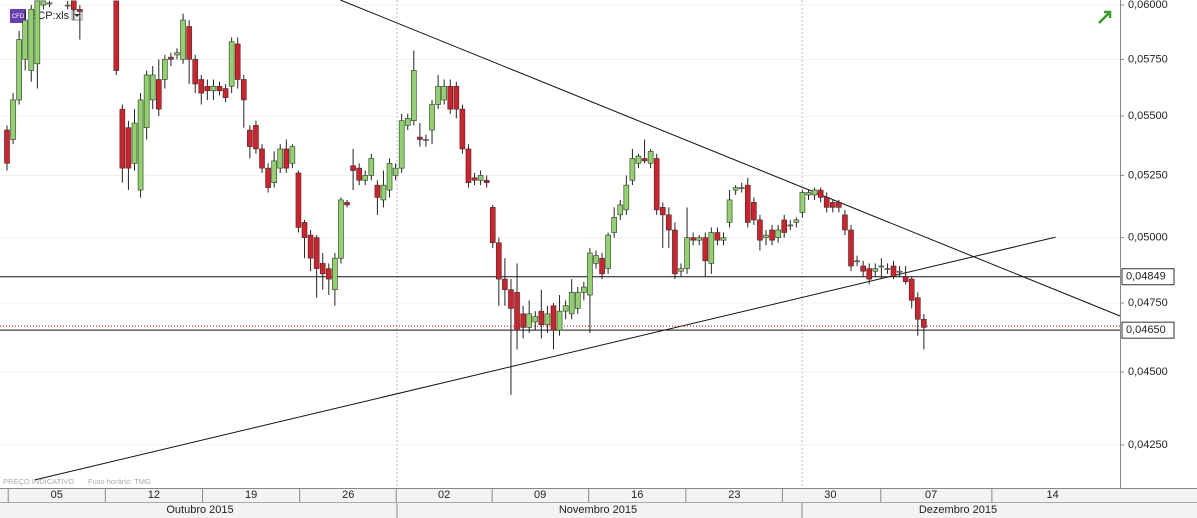 The image size is (1197, 518). Describe the element at coordinates (1146, 277) in the screenshot. I see `level-label: 0,04849` at that location.